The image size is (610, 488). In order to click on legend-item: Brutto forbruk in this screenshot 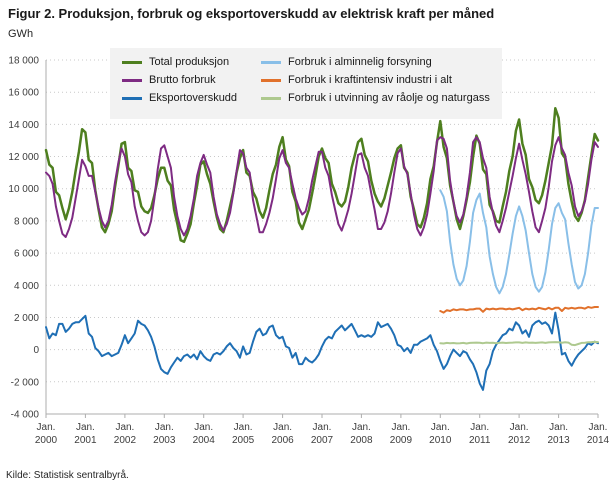, I will do `click(179, 80)`.